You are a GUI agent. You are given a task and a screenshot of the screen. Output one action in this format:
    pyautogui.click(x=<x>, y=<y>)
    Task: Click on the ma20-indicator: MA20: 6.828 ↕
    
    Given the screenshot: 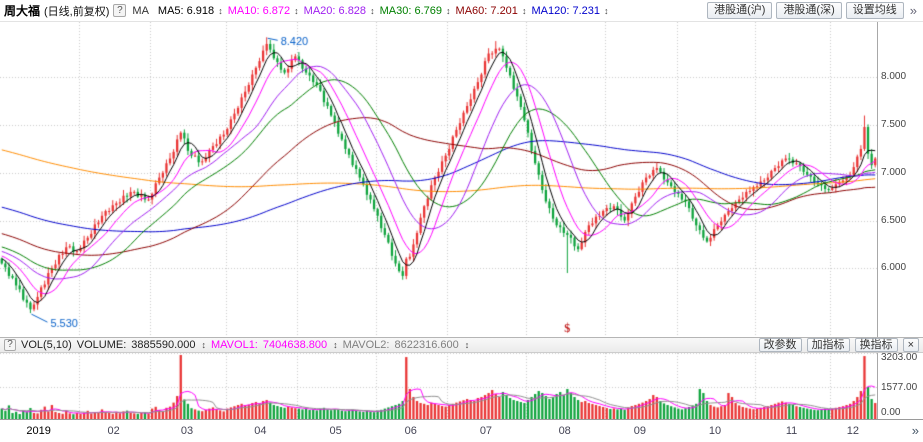 What is the action you would take?
    pyautogui.click(x=339, y=10)
    